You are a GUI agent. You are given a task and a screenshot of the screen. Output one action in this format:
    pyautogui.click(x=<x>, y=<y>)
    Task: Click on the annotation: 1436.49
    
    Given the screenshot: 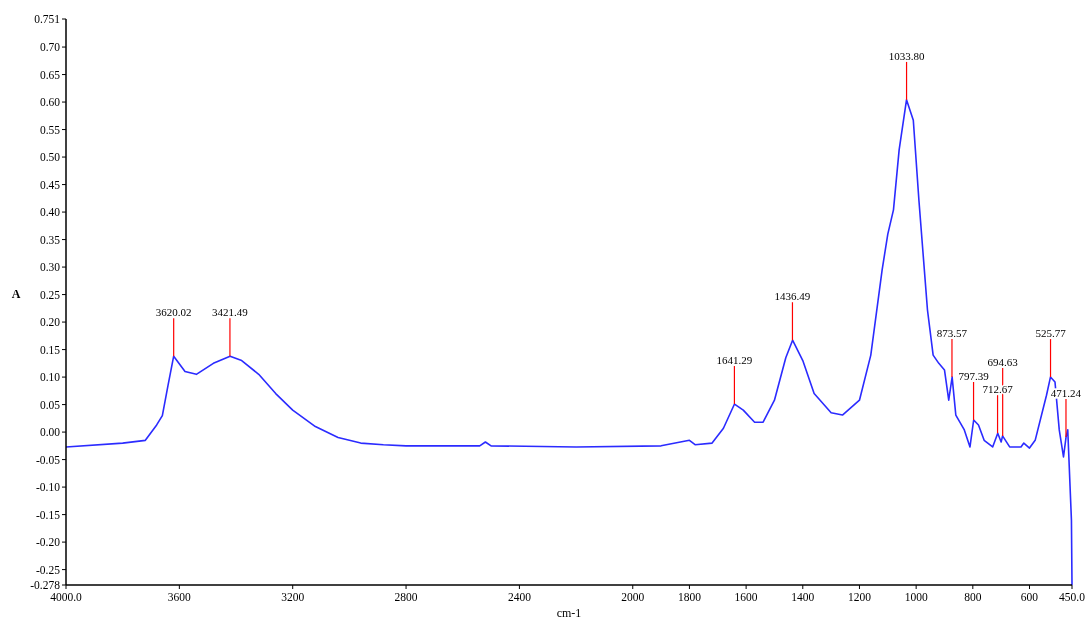 What is the action you would take?
    pyautogui.click(x=792, y=296)
    